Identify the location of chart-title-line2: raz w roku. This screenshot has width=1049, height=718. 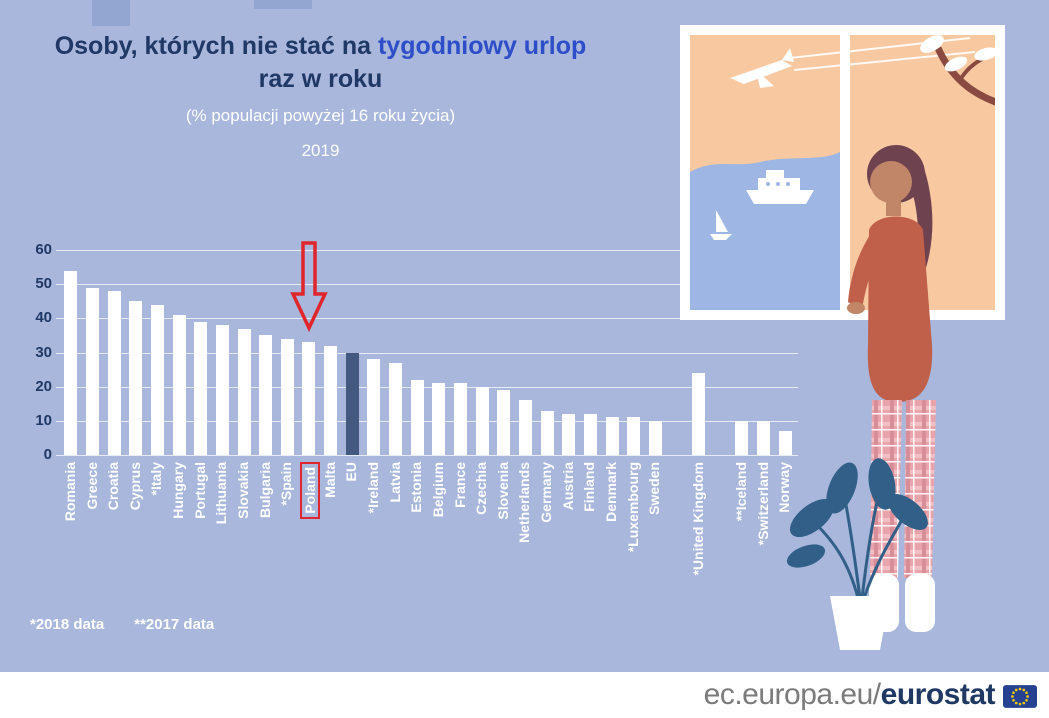
(320, 79).